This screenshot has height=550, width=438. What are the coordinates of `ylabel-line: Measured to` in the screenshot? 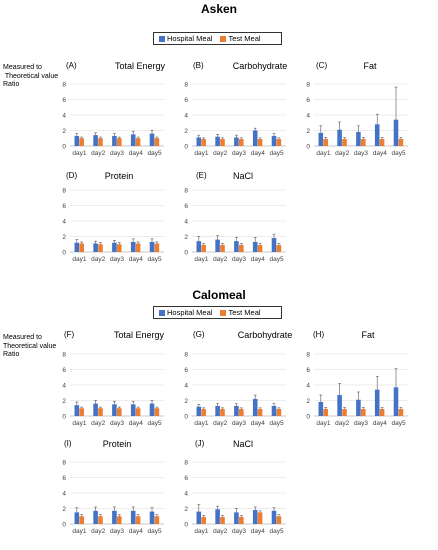 It's located at (22, 337).